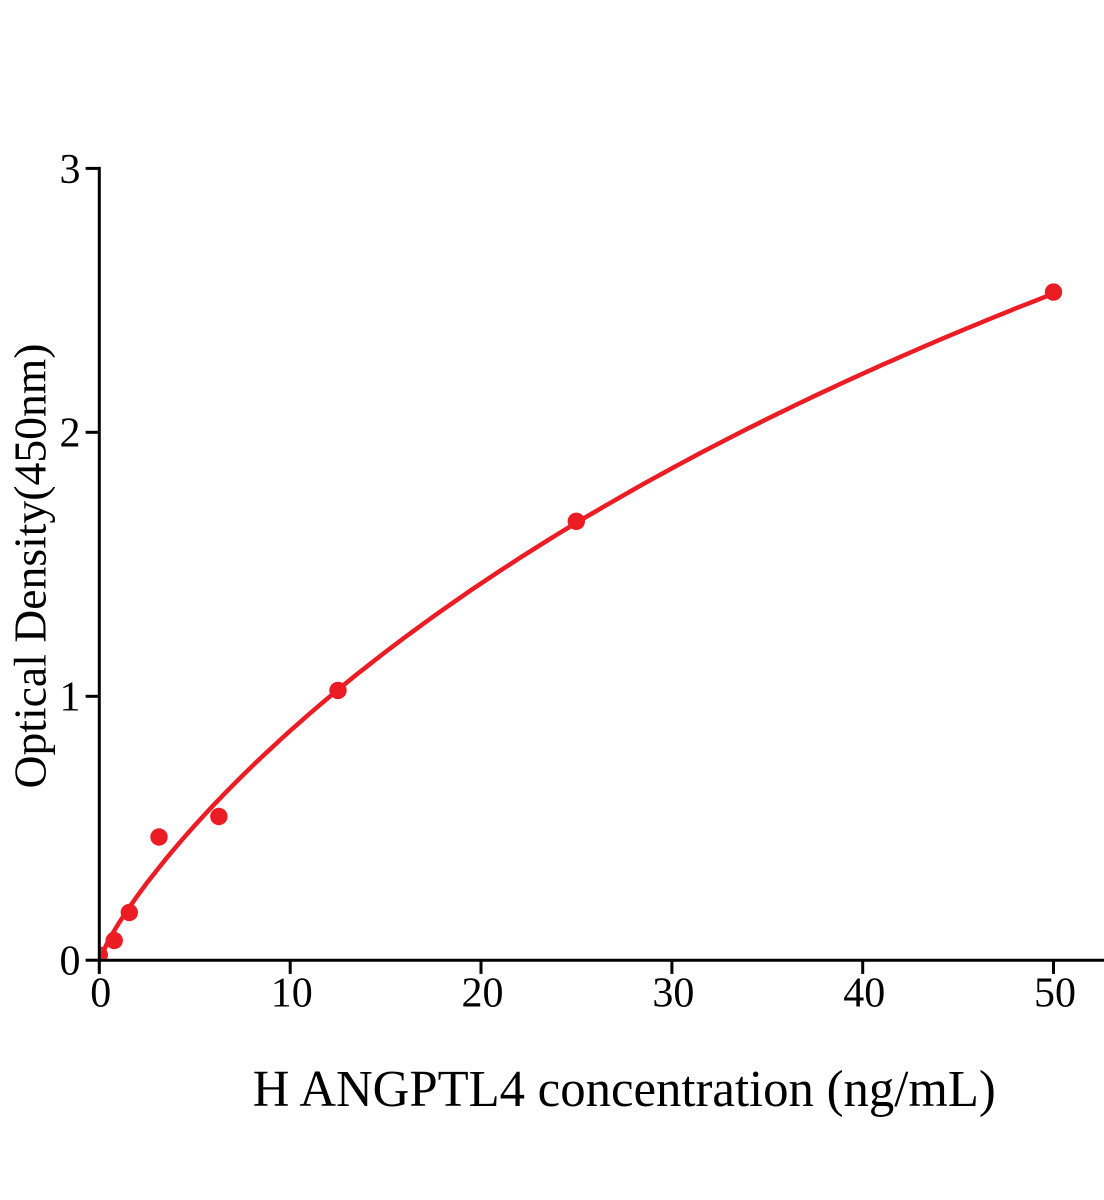 The image size is (1104, 1200). Describe the element at coordinates (1055, 994) in the screenshot. I see `svg-text: 50` at that location.